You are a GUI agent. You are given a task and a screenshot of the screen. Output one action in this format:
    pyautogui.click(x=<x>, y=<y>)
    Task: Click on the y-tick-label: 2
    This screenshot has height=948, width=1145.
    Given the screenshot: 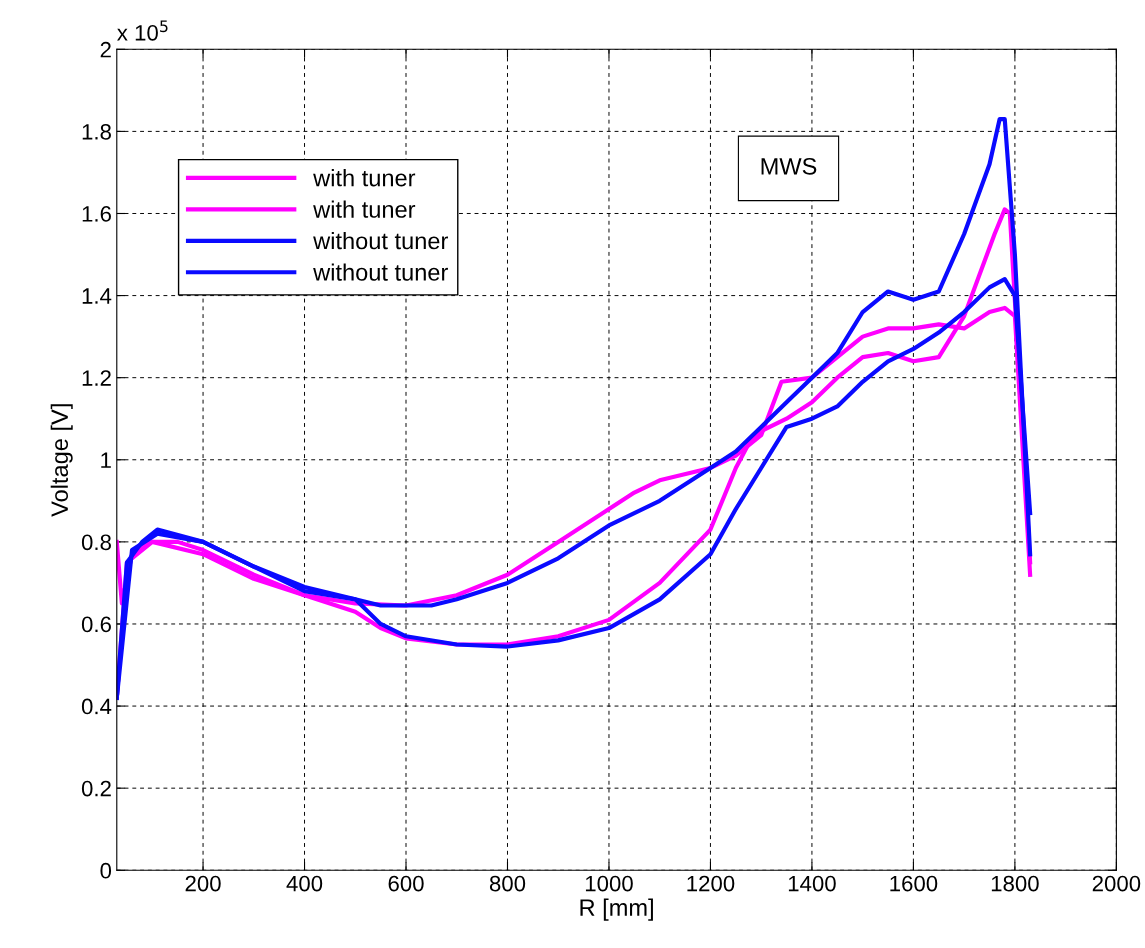 What is the action you would take?
    pyautogui.click(x=105, y=49)
    